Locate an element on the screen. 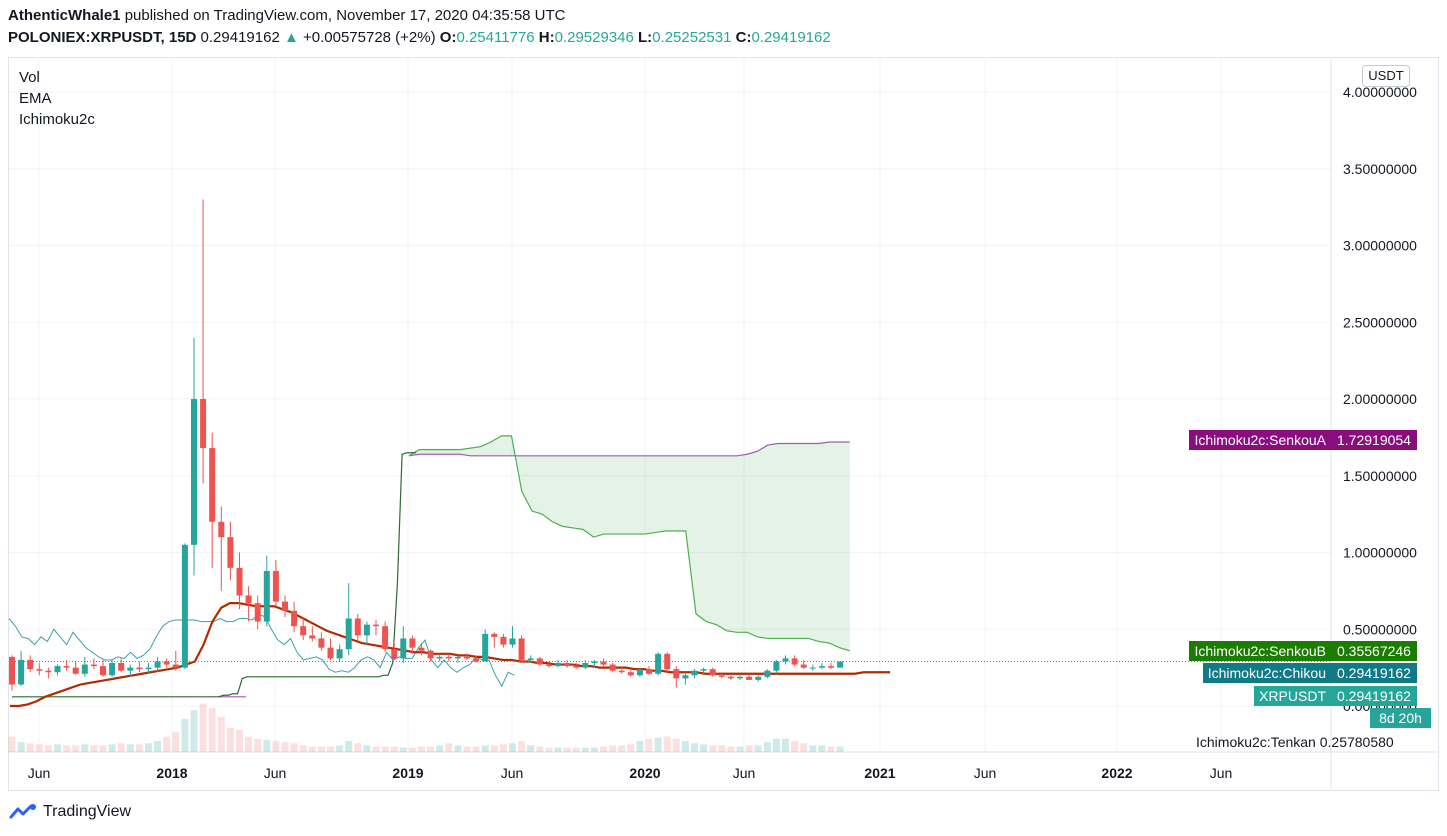 This screenshot has height=836, width=1447. y-tick-label: 1.00000000 is located at coordinates (1380, 553).